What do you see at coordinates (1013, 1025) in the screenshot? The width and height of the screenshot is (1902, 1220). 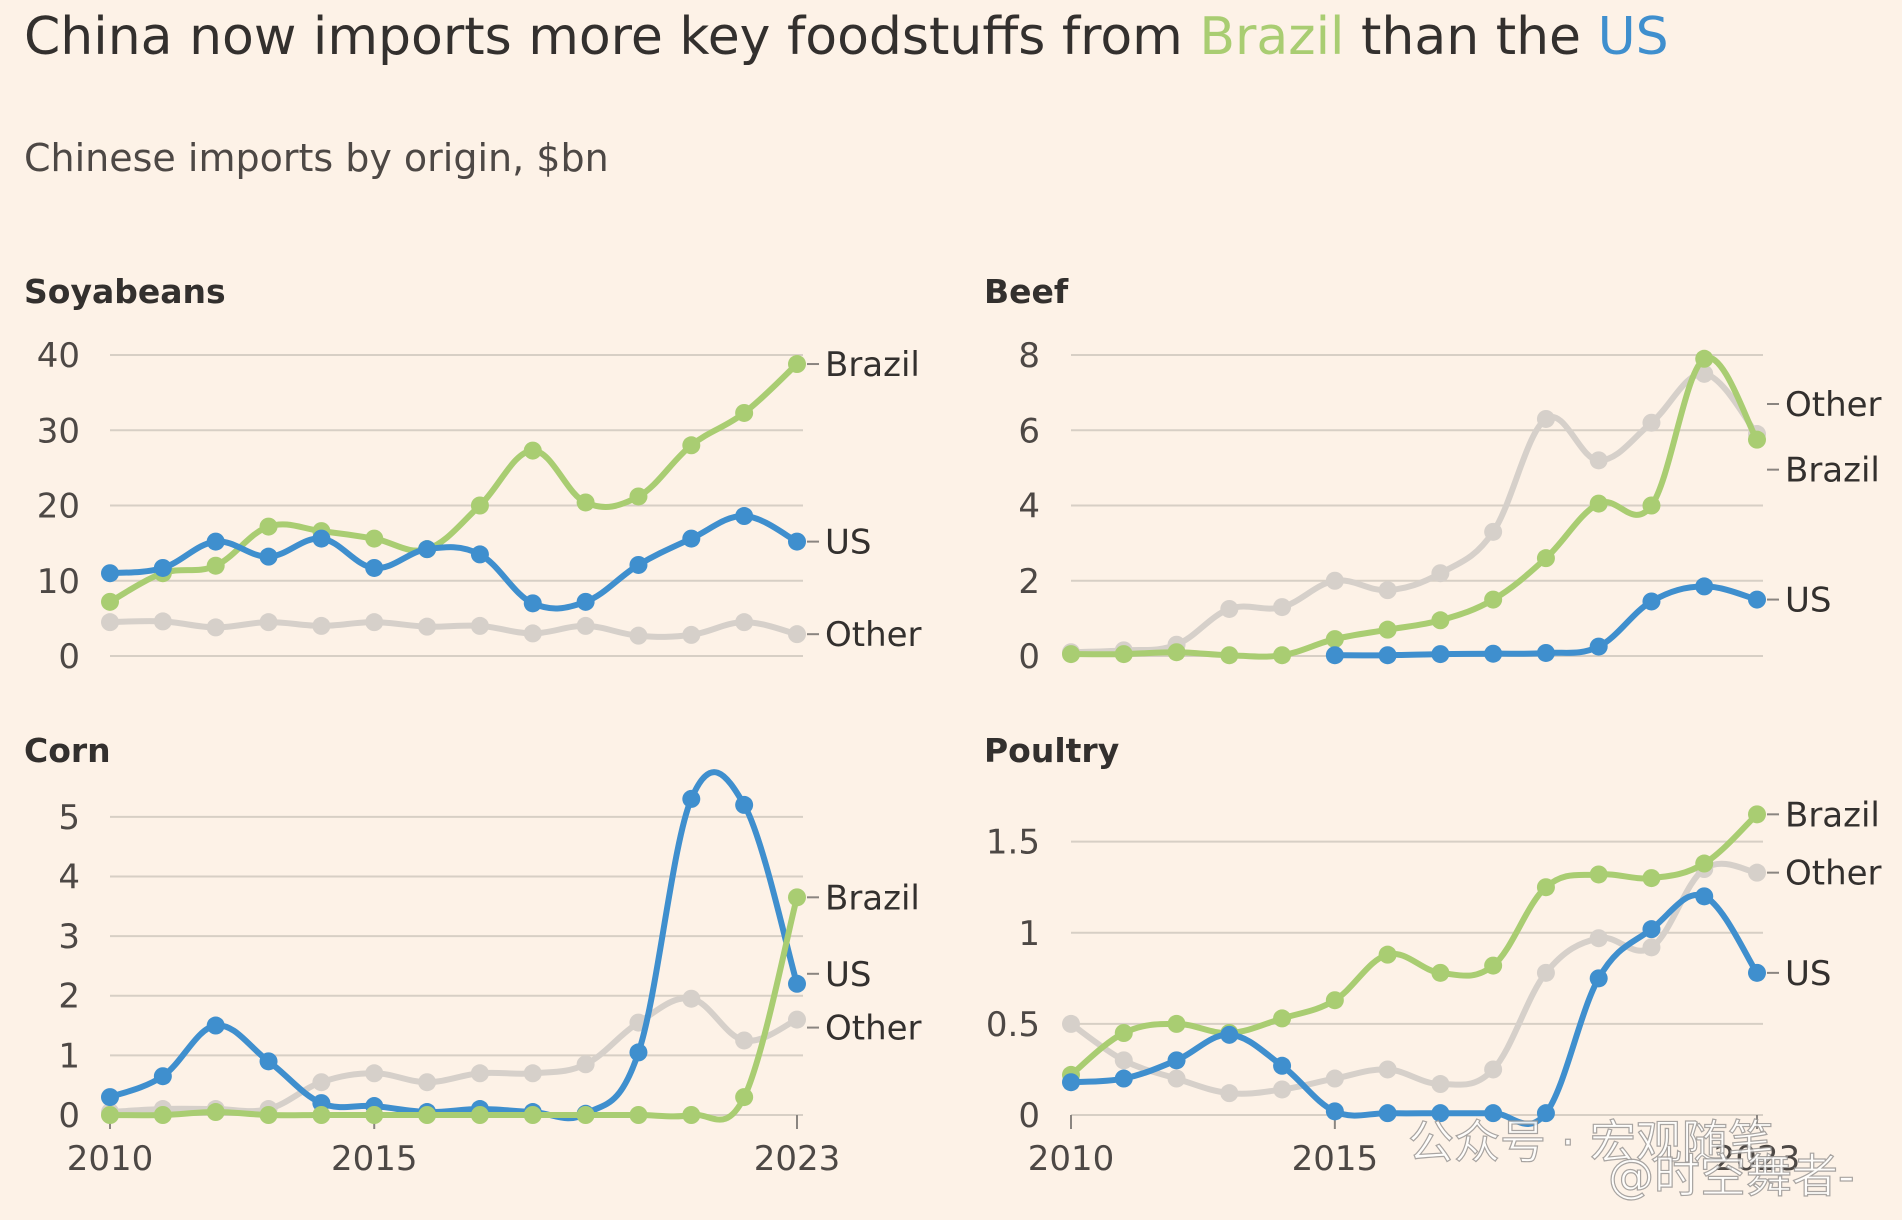 I see `y-tick-label: 0.5` at bounding box center [1013, 1025].